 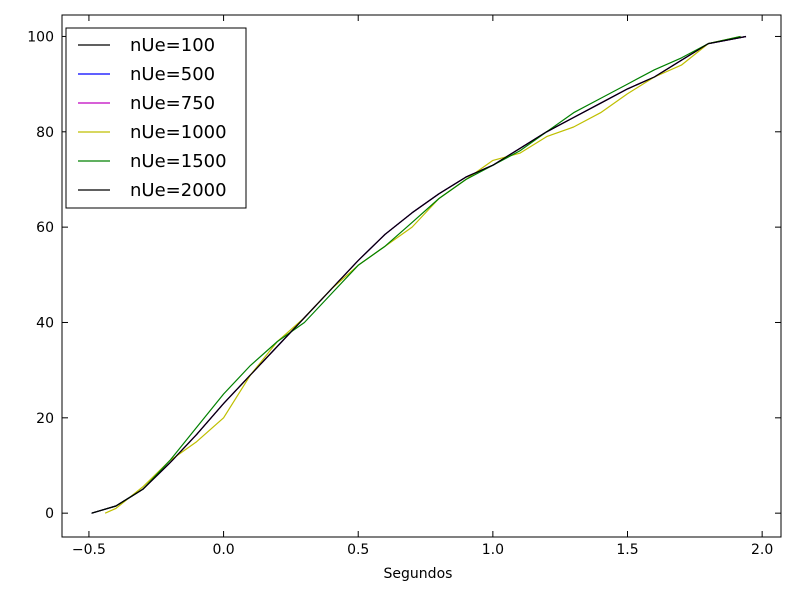 What do you see at coordinates (223, 550) in the screenshot?
I see `x-tick-label: 0.0` at bounding box center [223, 550].